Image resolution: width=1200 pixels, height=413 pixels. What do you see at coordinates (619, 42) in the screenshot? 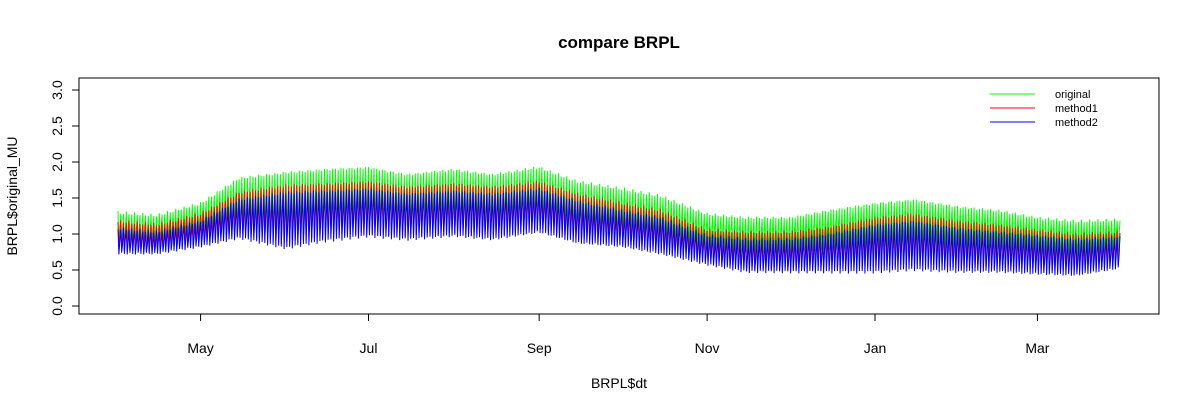
I see `chart-title: compare BRPL` at bounding box center [619, 42].